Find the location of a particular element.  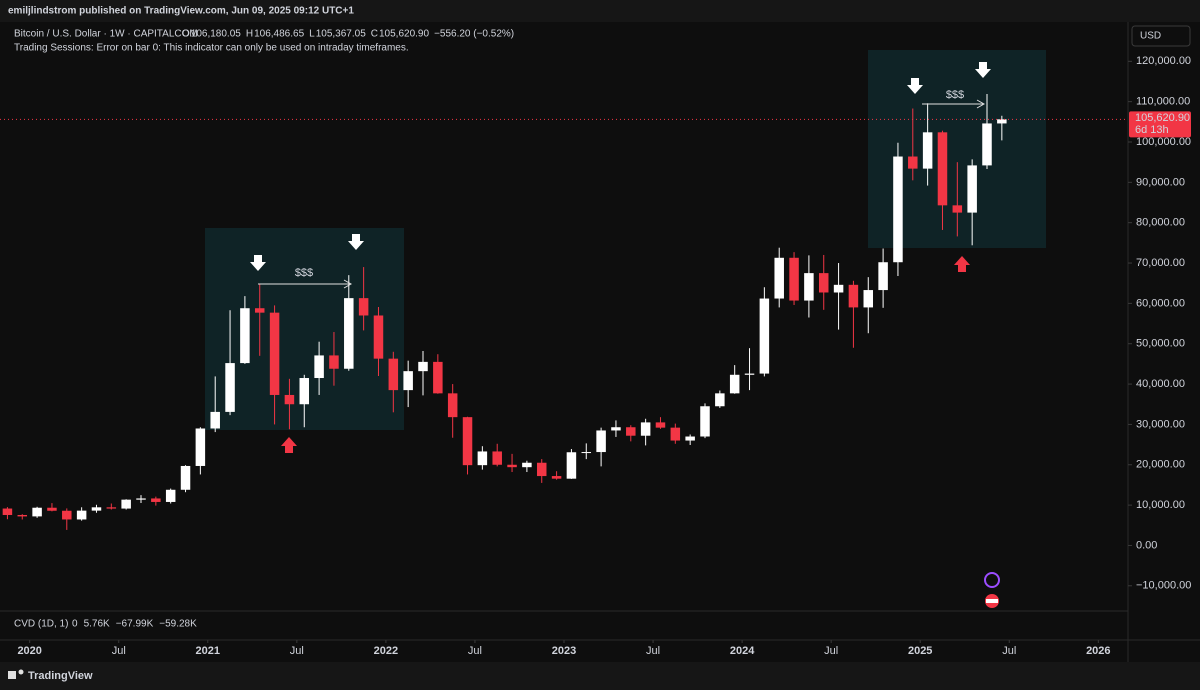

y-tick-label: 60,000.00 is located at coordinates (1160, 303).